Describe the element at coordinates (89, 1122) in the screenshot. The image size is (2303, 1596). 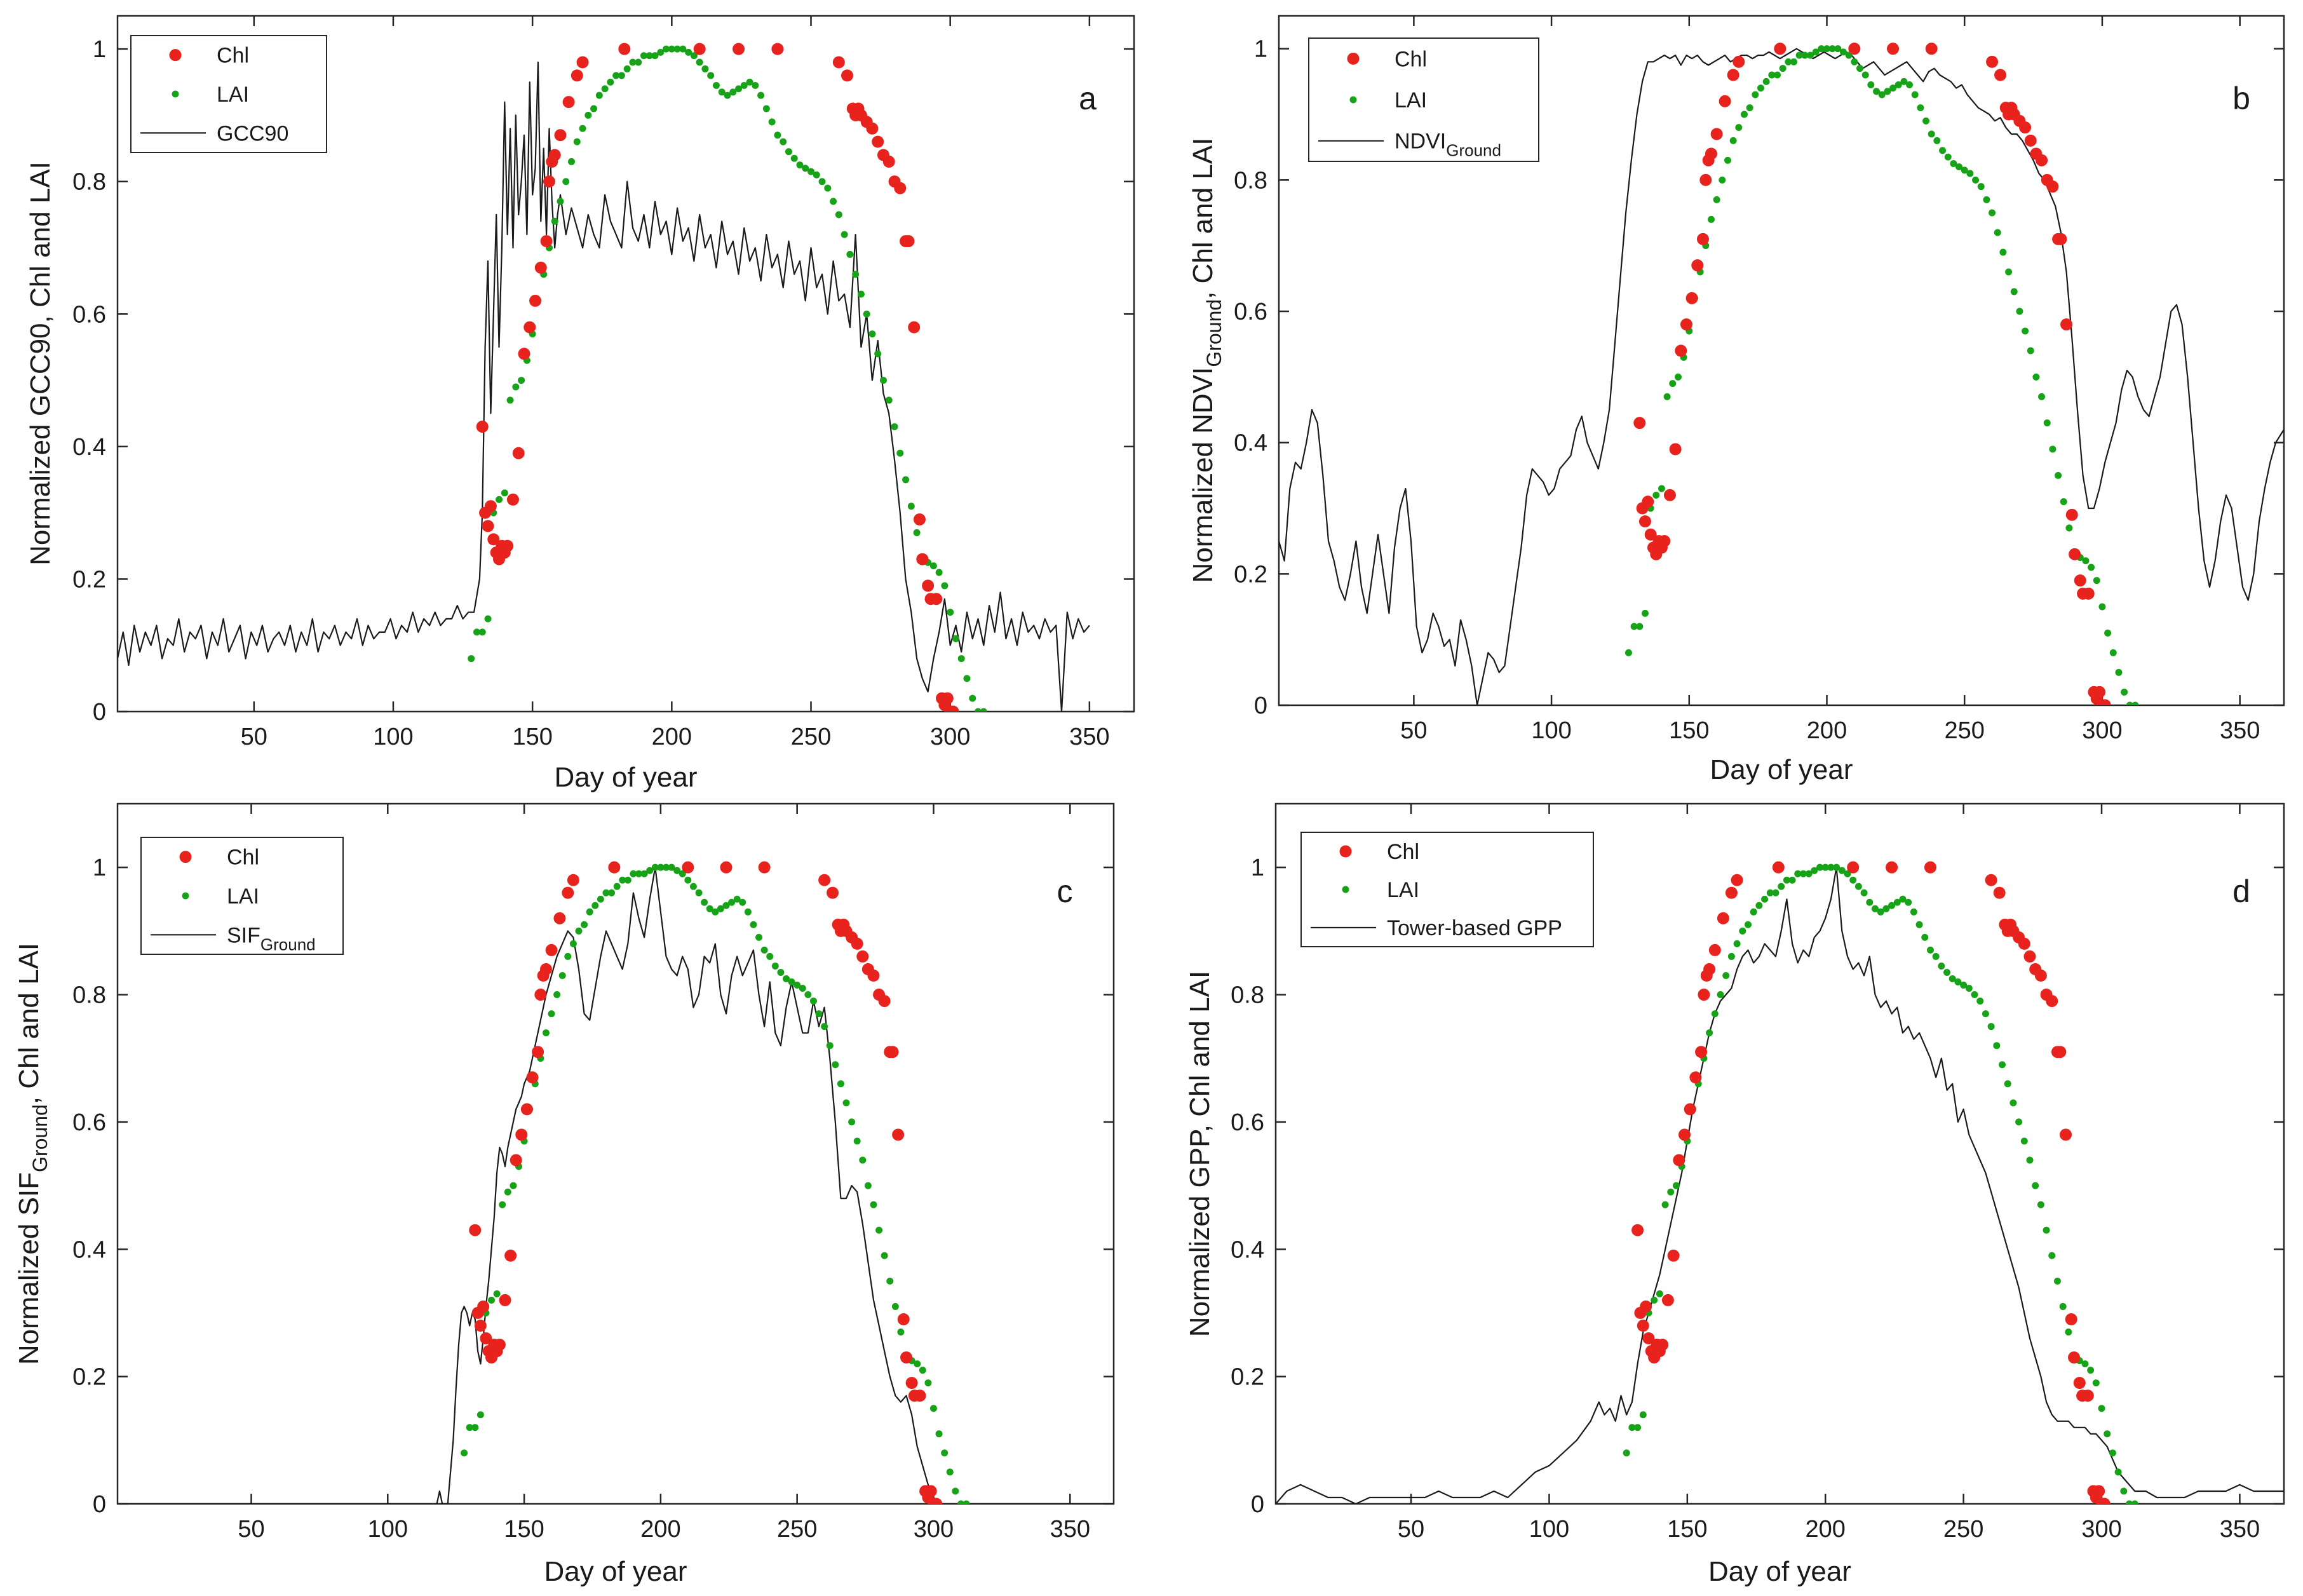
I see `y-tick-label: 0.6` at that location.